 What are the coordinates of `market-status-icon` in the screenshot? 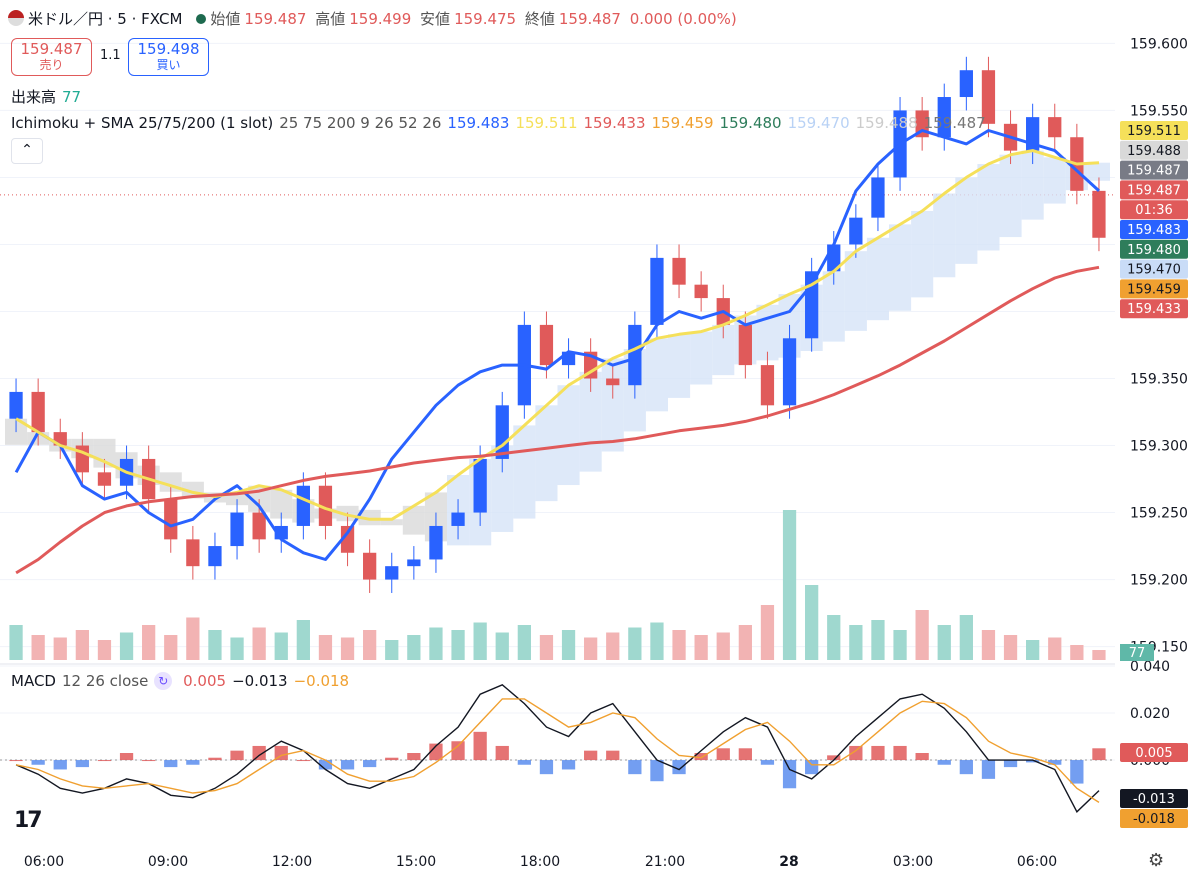 It's located at (201, 19).